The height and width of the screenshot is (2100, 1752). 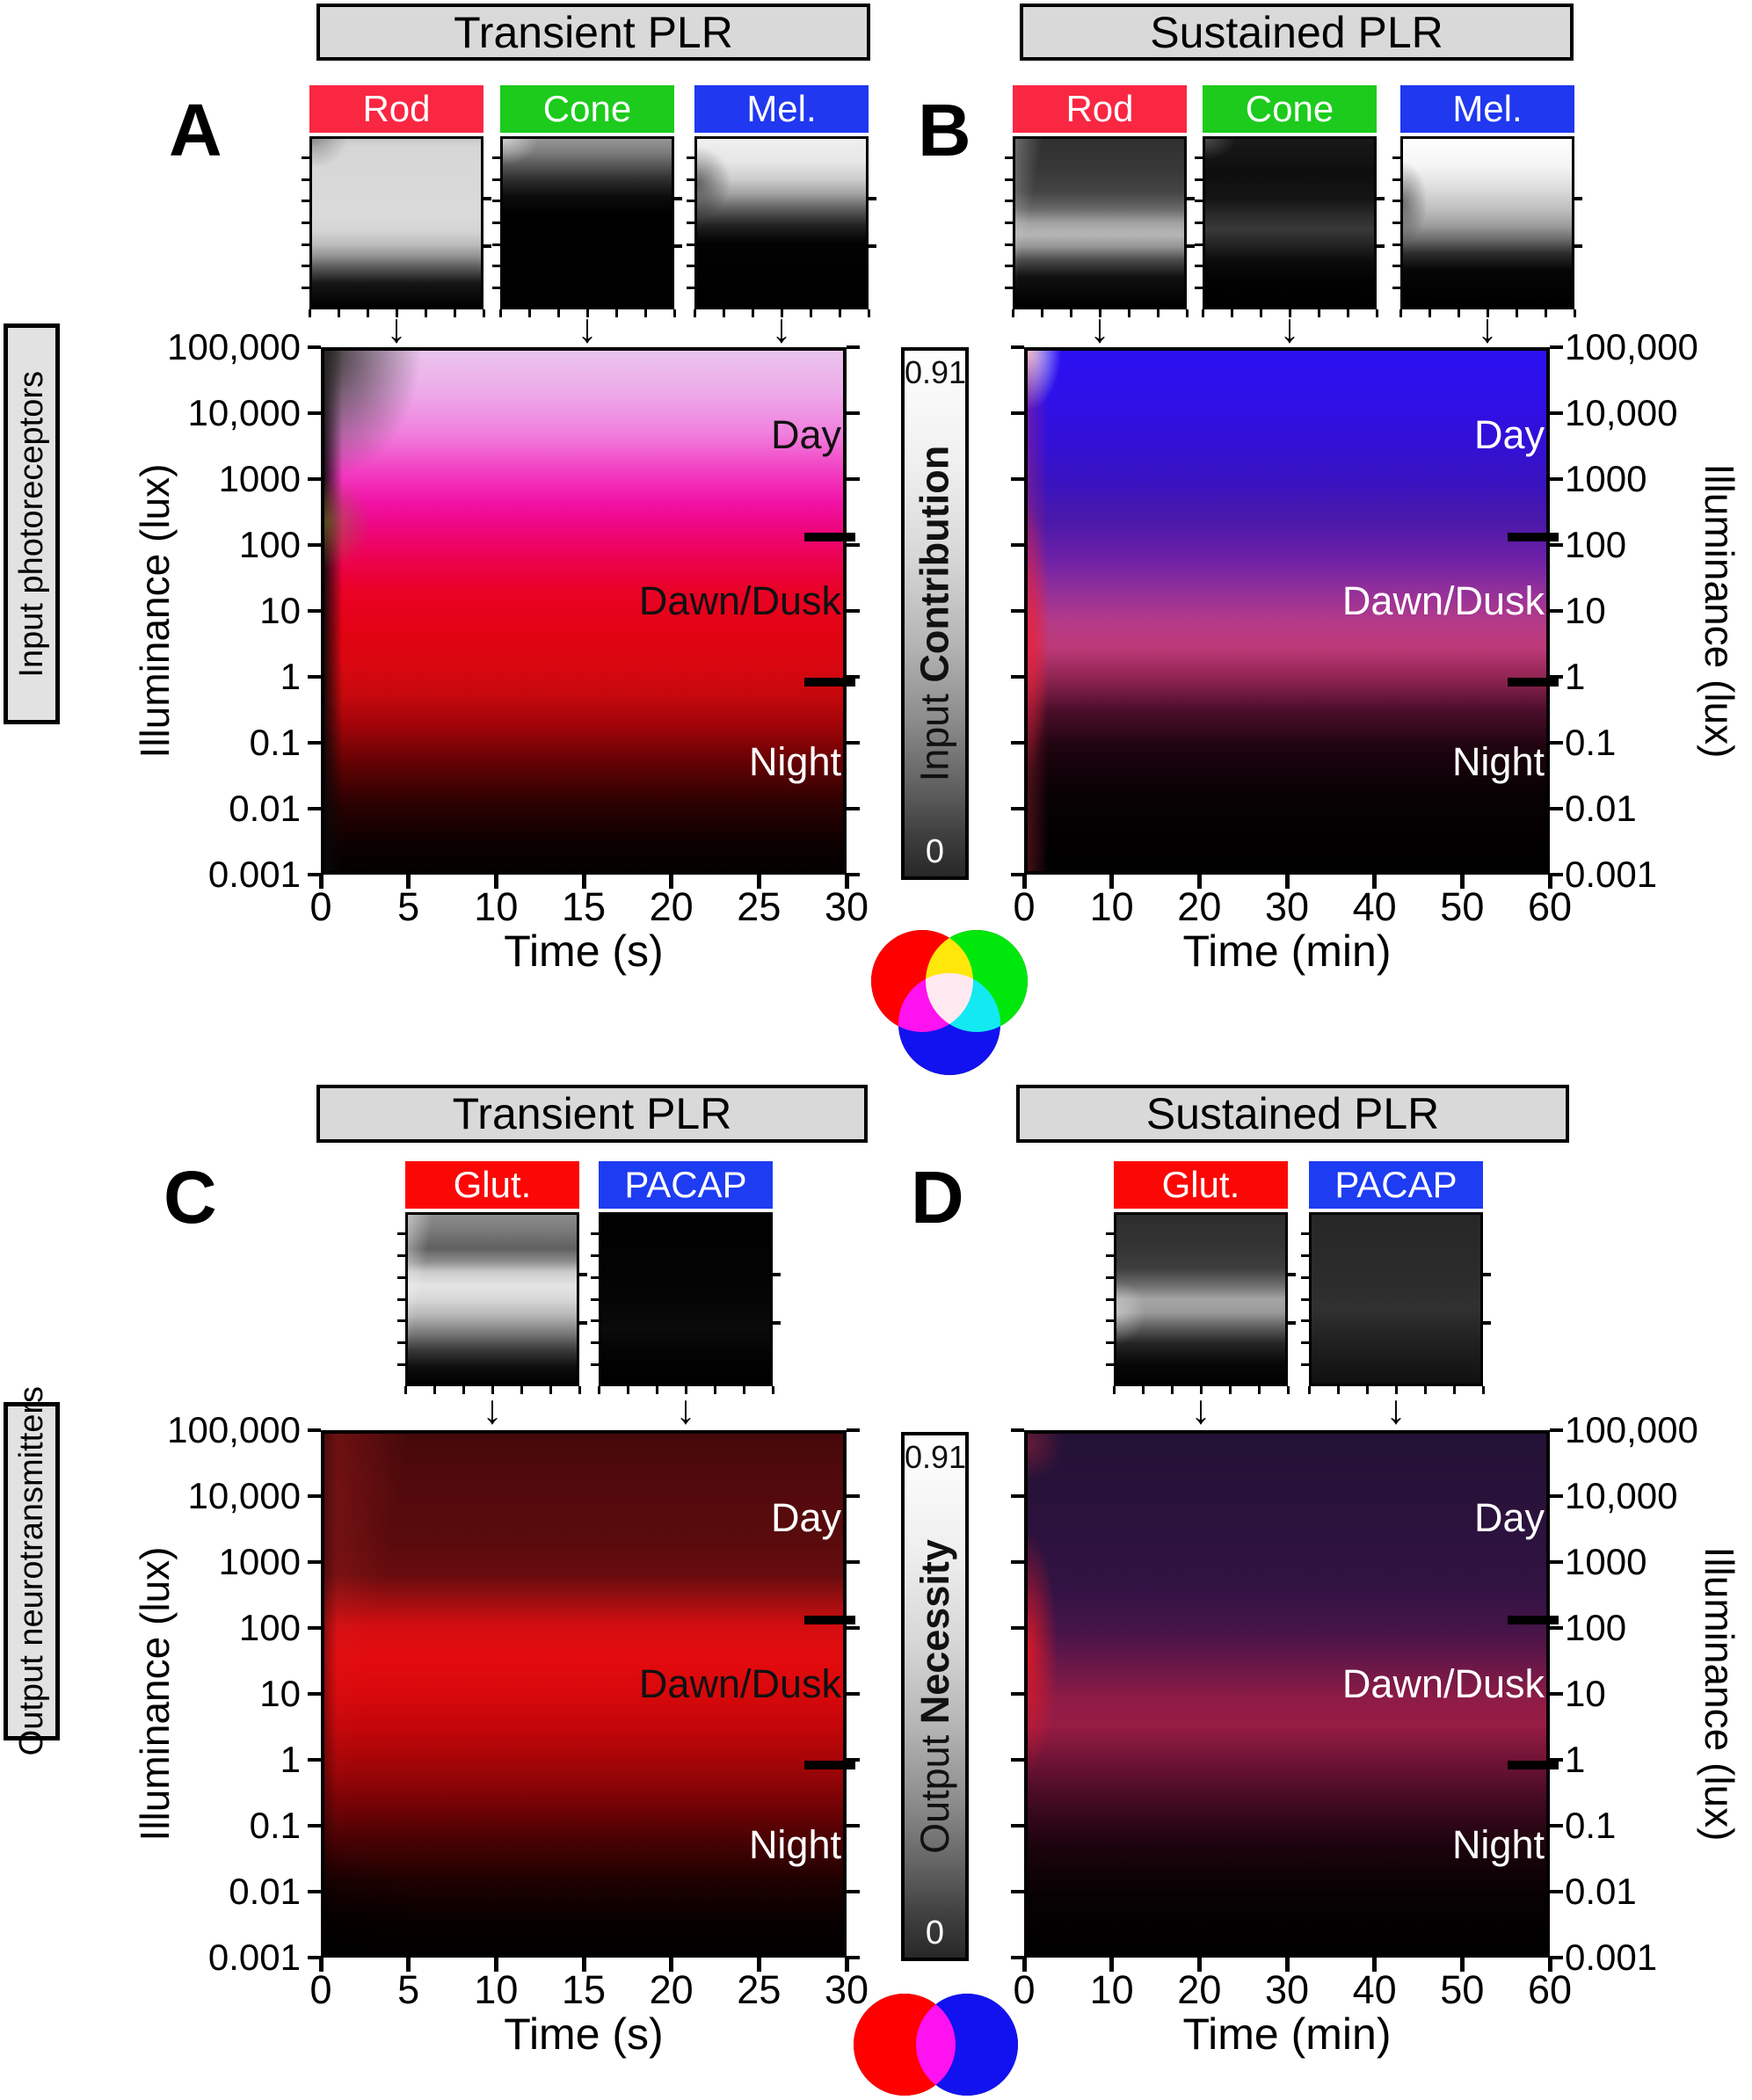 What do you see at coordinates (686, 1299) in the screenshot?
I see `mini-heatmap-c-pacap` at bounding box center [686, 1299].